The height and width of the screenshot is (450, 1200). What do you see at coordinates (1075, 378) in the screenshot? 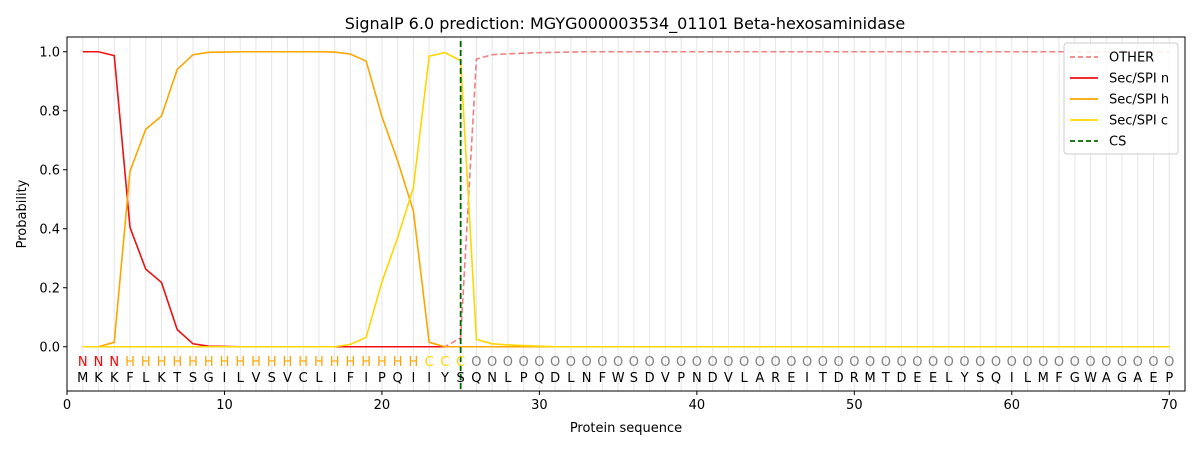
I see `residue-label-64: G` at bounding box center [1075, 378].